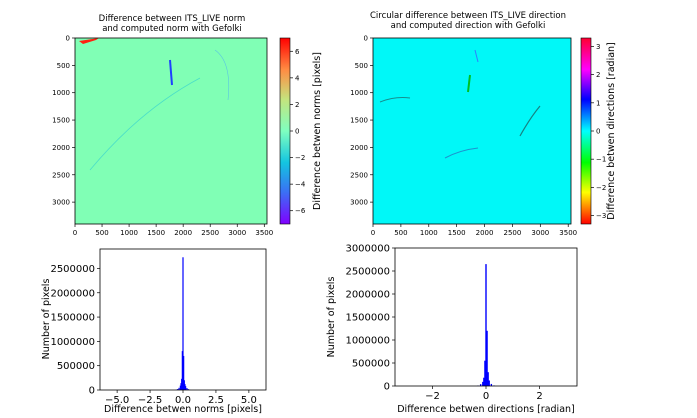  What do you see at coordinates (150, 400) in the screenshot?
I see `x-tick-label: −2.5` at bounding box center [150, 400].